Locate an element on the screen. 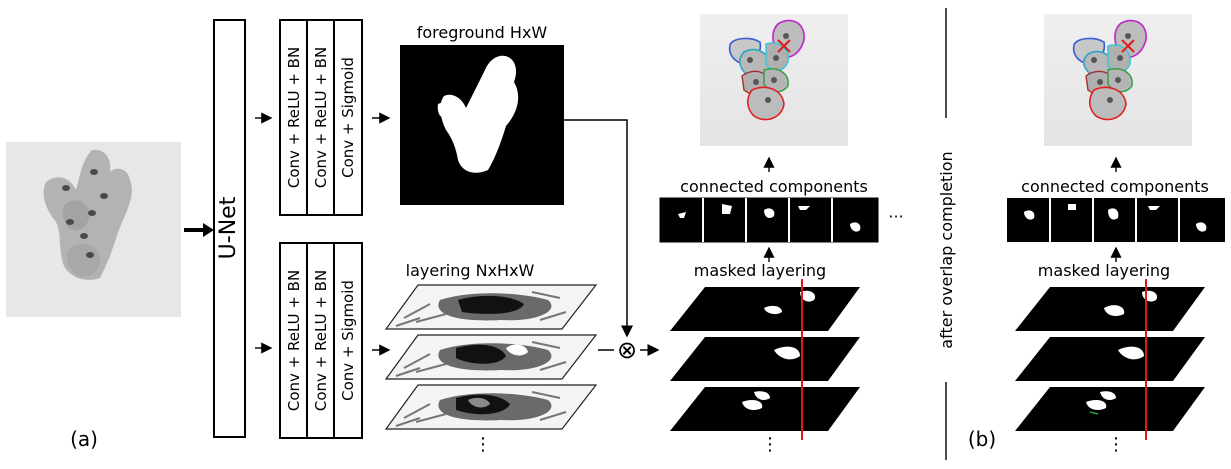  multiply-symbol: ⊗ is located at coordinates (627, 350).